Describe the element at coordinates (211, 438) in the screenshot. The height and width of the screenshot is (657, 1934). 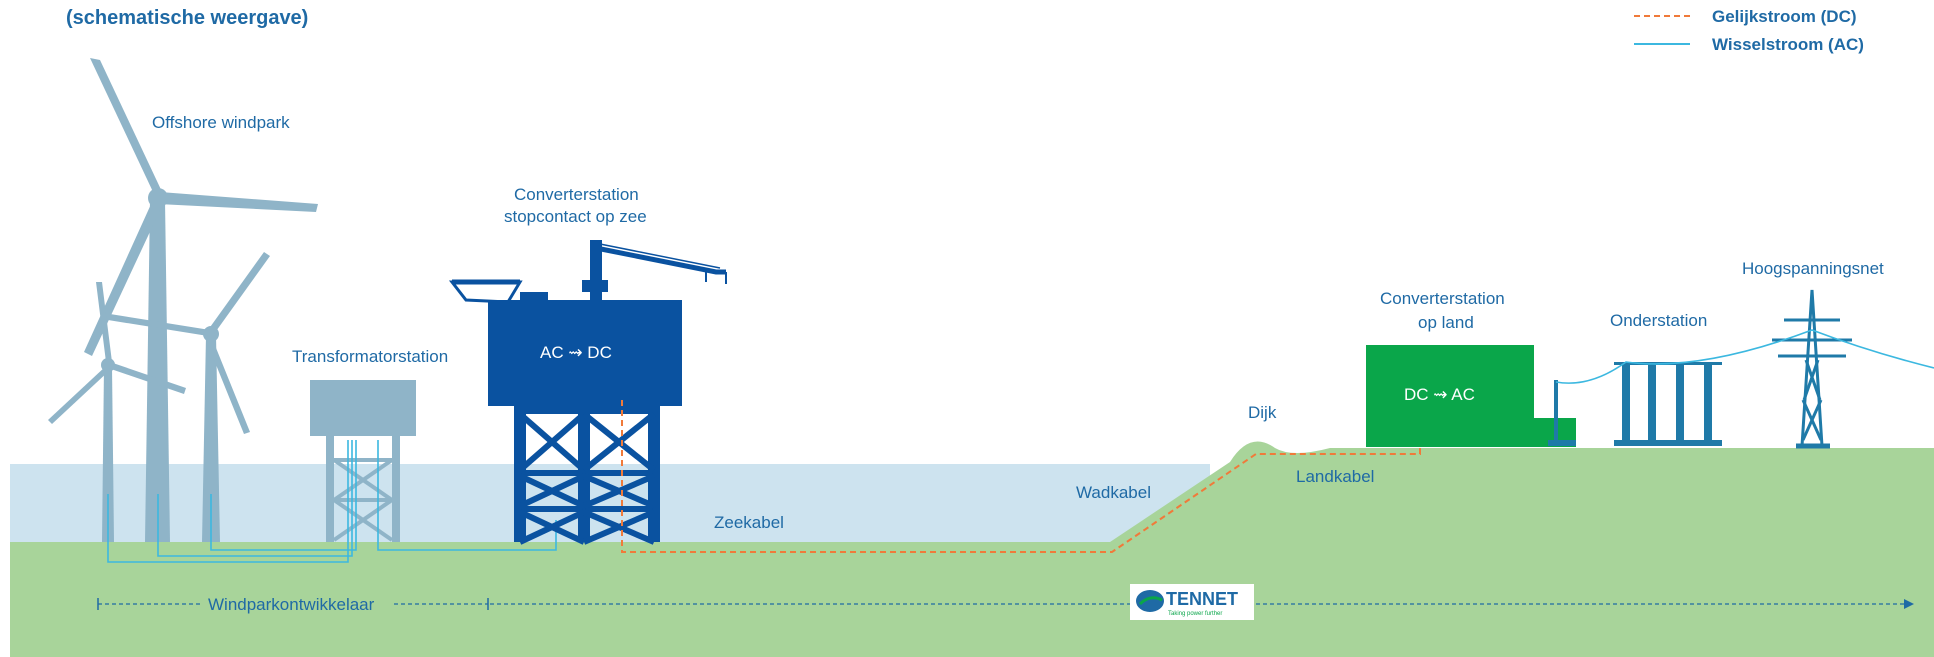
I see `turbine-tower-medium` at that location.